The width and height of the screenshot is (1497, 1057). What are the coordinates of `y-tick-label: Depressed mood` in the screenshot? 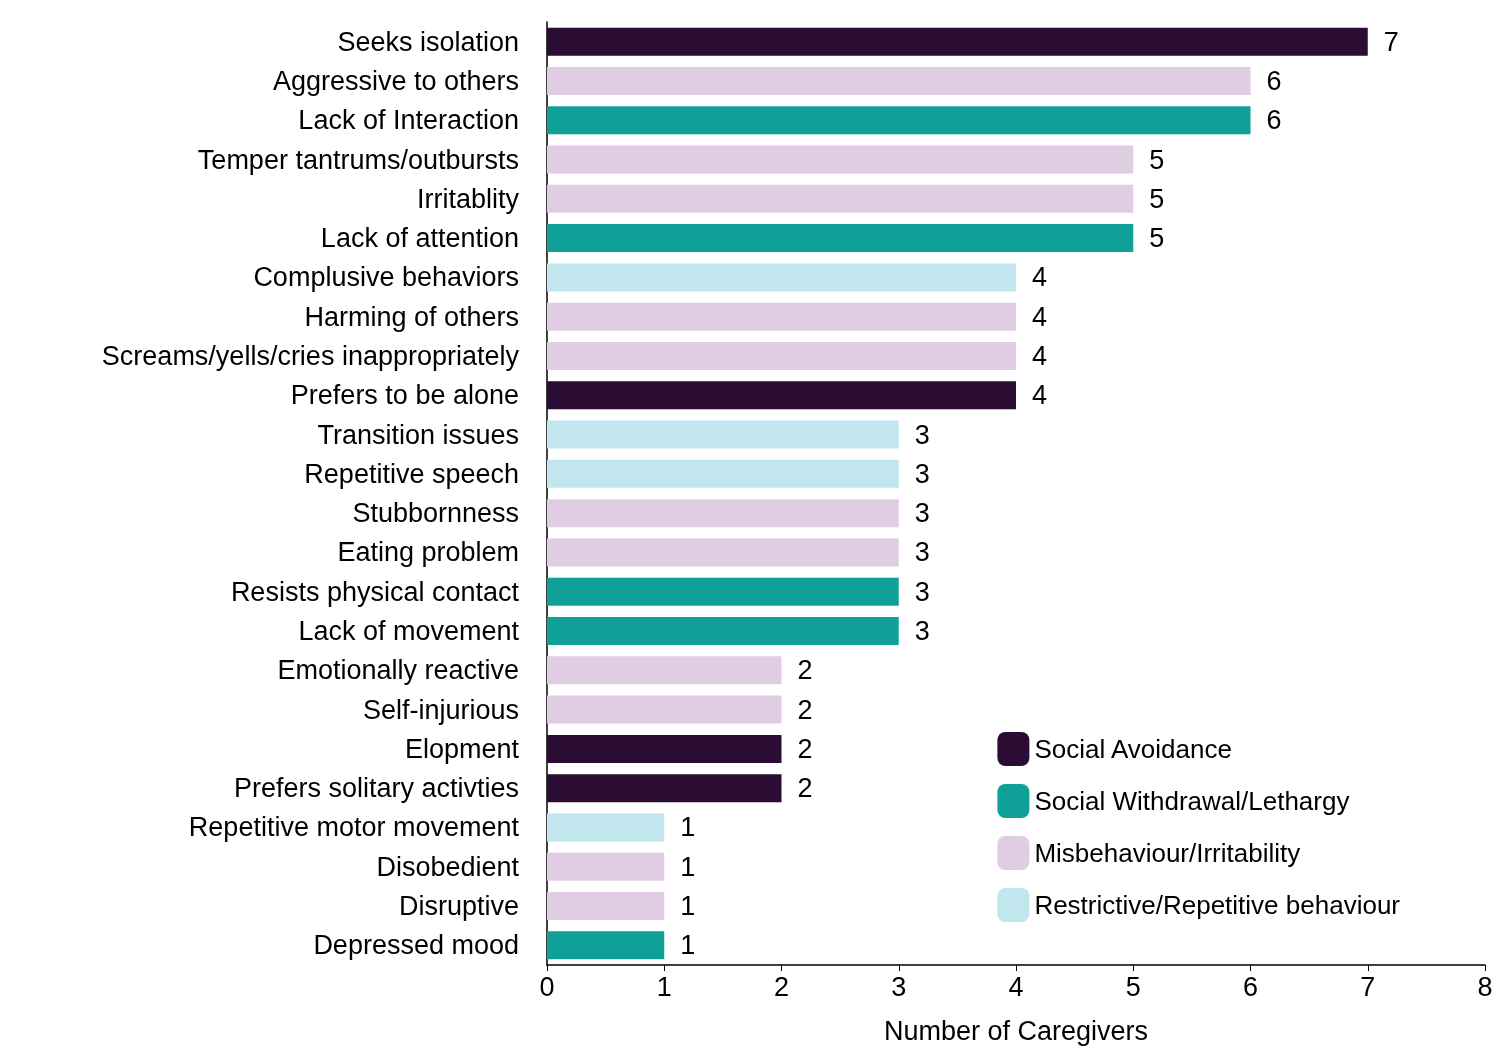 It's located at (416, 945).